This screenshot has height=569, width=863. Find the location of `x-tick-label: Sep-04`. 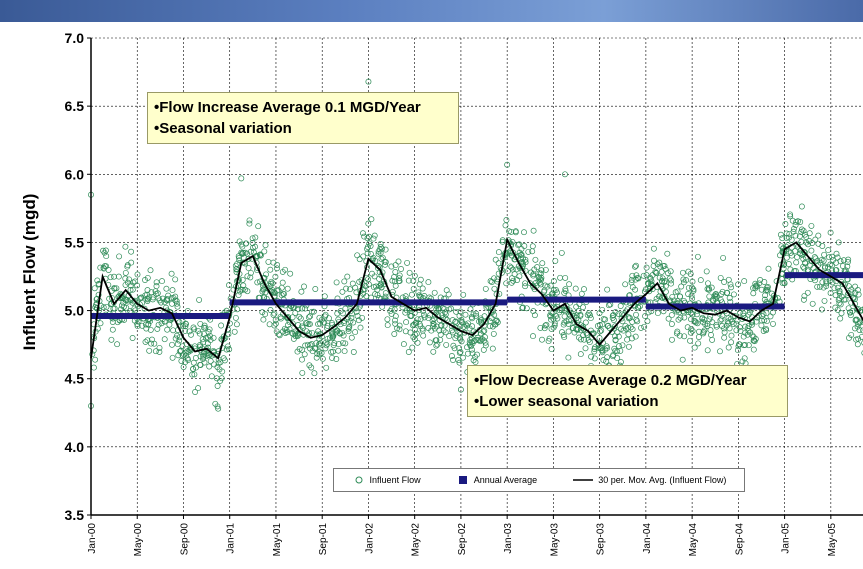

x-tick-label: Sep-04 is located at coordinates (739, 539).